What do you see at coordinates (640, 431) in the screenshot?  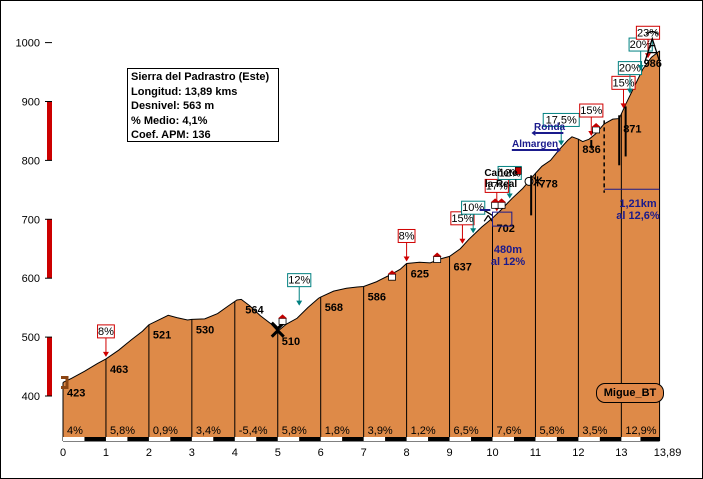 I see `segment-grade-13: 12,9%` at bounding box center [640, 431].